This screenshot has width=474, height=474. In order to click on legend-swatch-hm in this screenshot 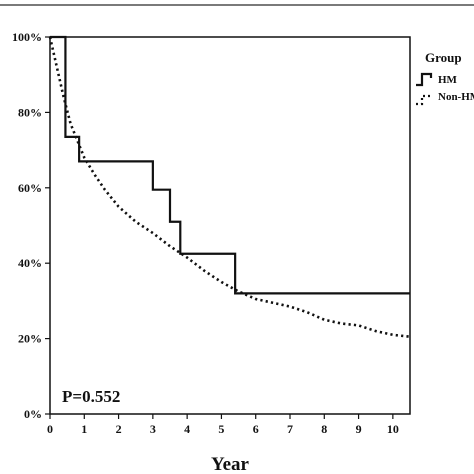, I will do `click(424, 79)`.